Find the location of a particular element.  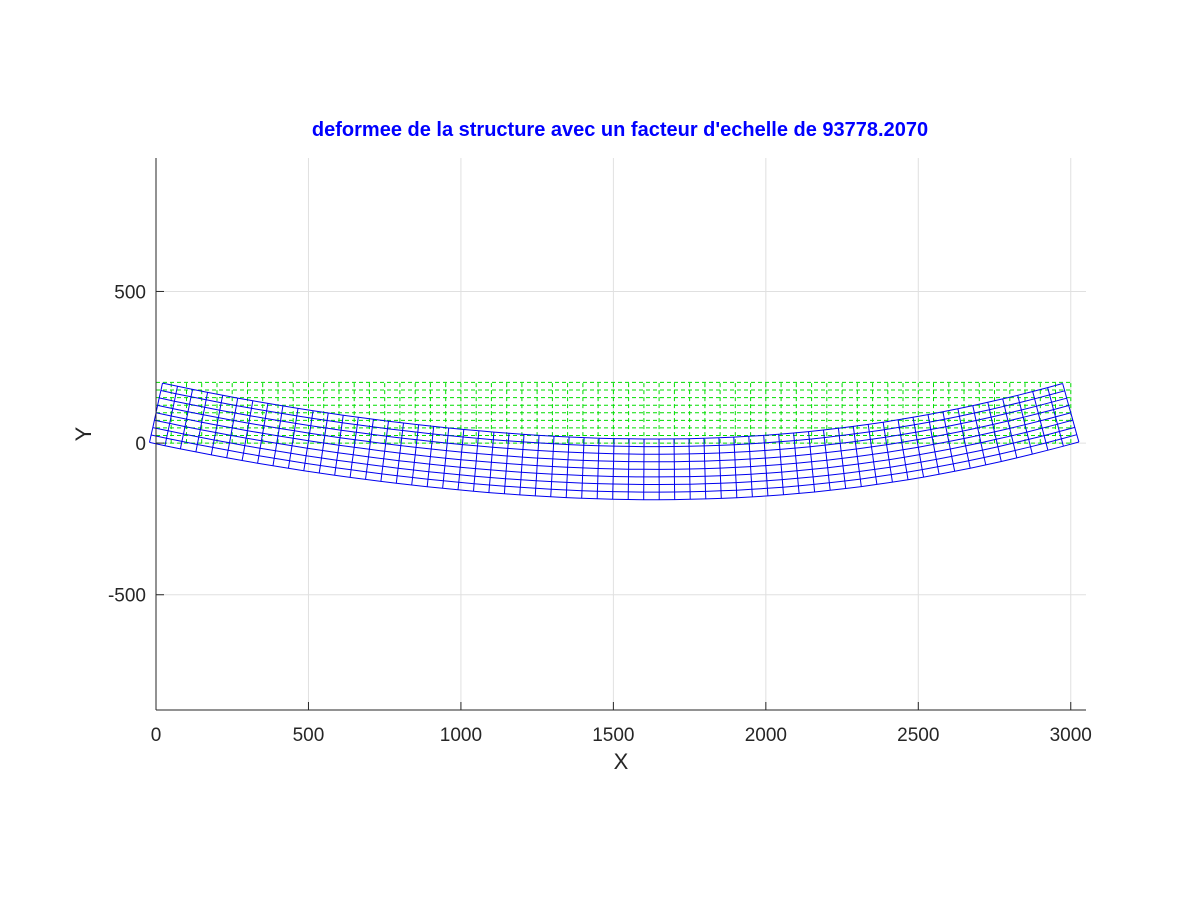

x-tick-label: 1000 is located at coordinates (461, 735).